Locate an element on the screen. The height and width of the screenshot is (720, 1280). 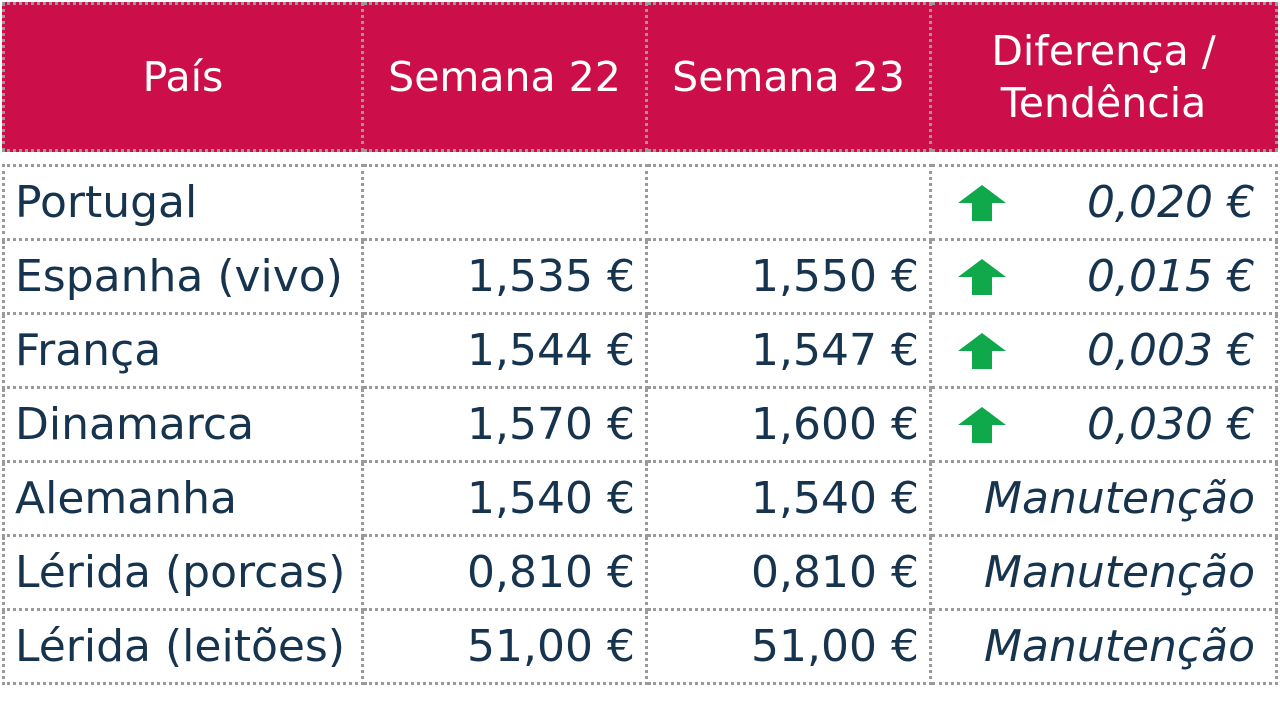
table-row: França 1,544 €1,547 € 0,003 € is located at coordinates (640, 352).